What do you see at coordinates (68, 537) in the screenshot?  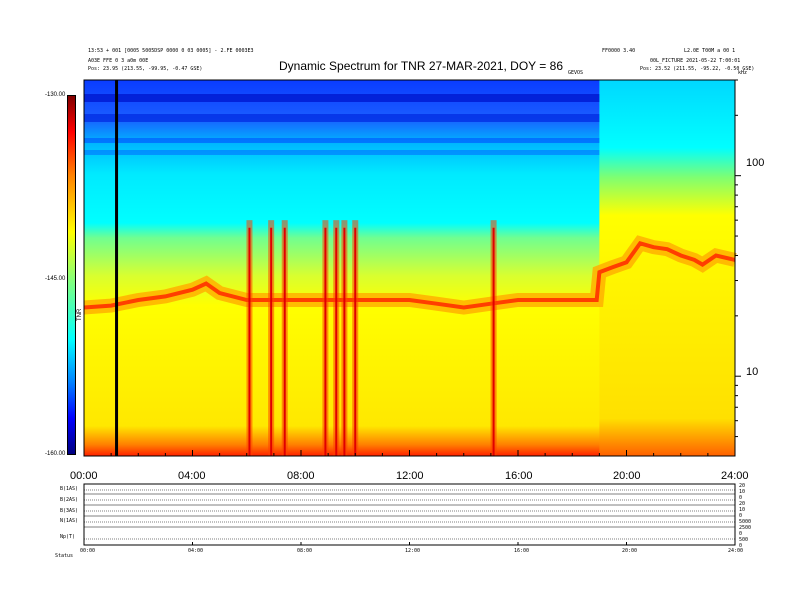 I see `panel-label-4: Np(T)` at bounding box center [68, 537].